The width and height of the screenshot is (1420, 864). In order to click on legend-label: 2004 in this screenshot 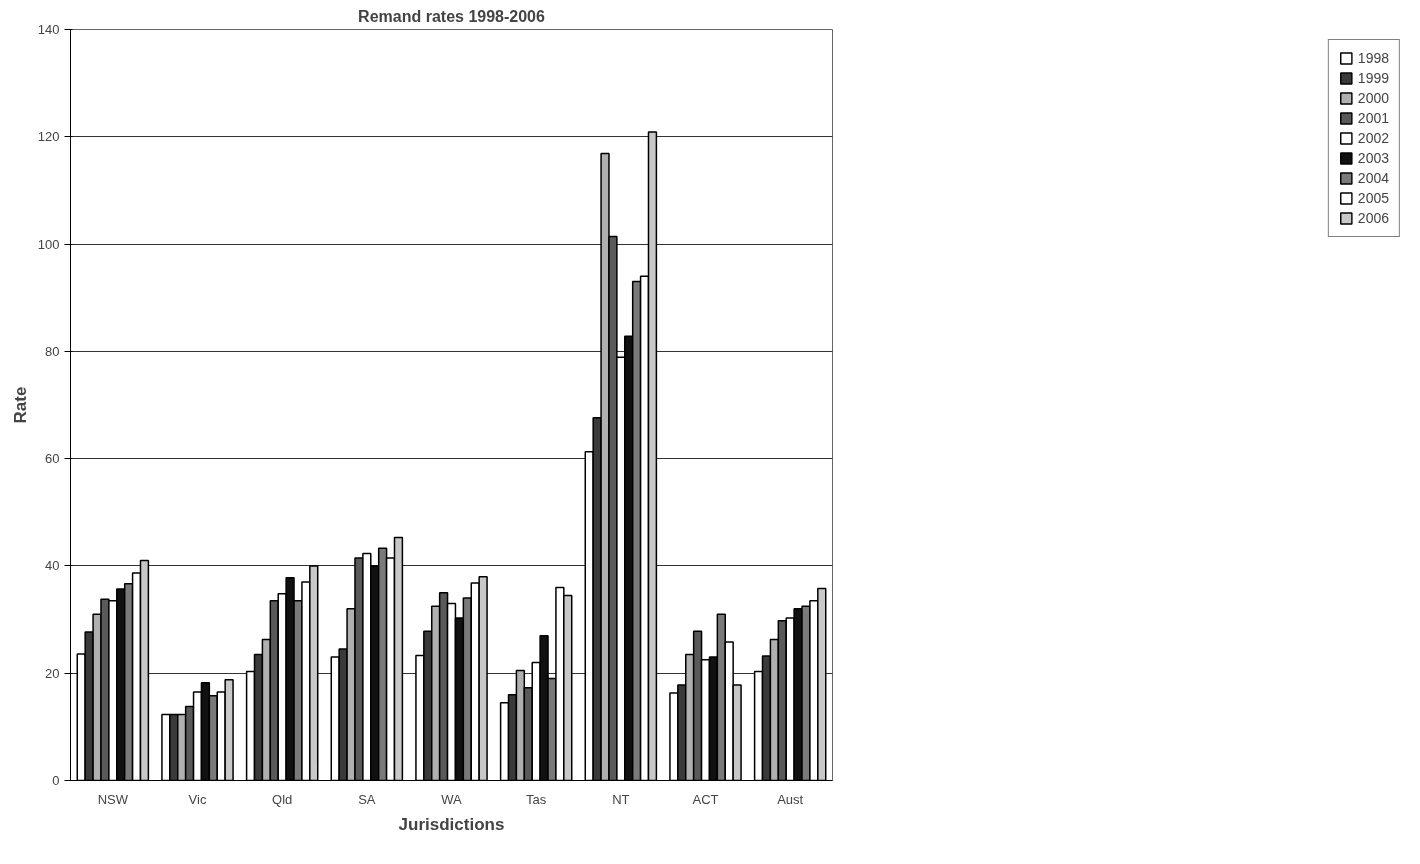, I will do `click(1373, 178)`.